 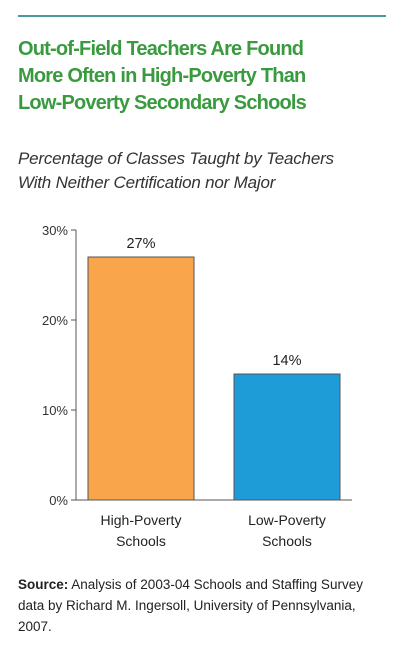 What do you see at coordinates (55, 410) in the screenshot?
I see `y-tick-label: 10%` at bounding box center [55, 410].